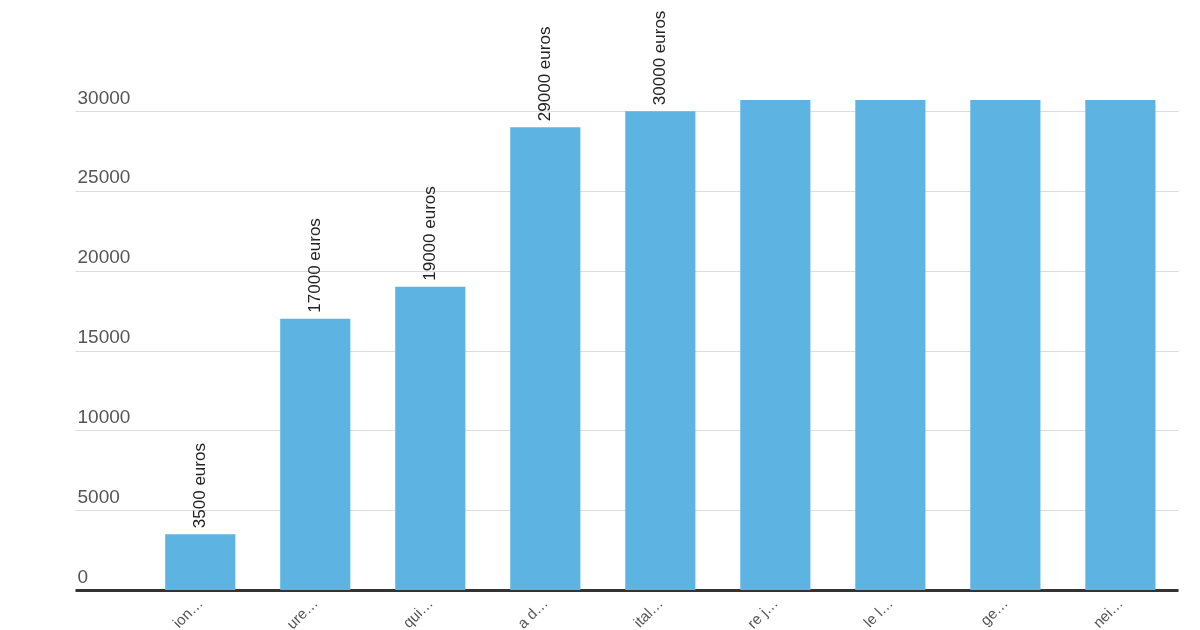  I want to click on y-tick-label: 15000, so click(104, 337).